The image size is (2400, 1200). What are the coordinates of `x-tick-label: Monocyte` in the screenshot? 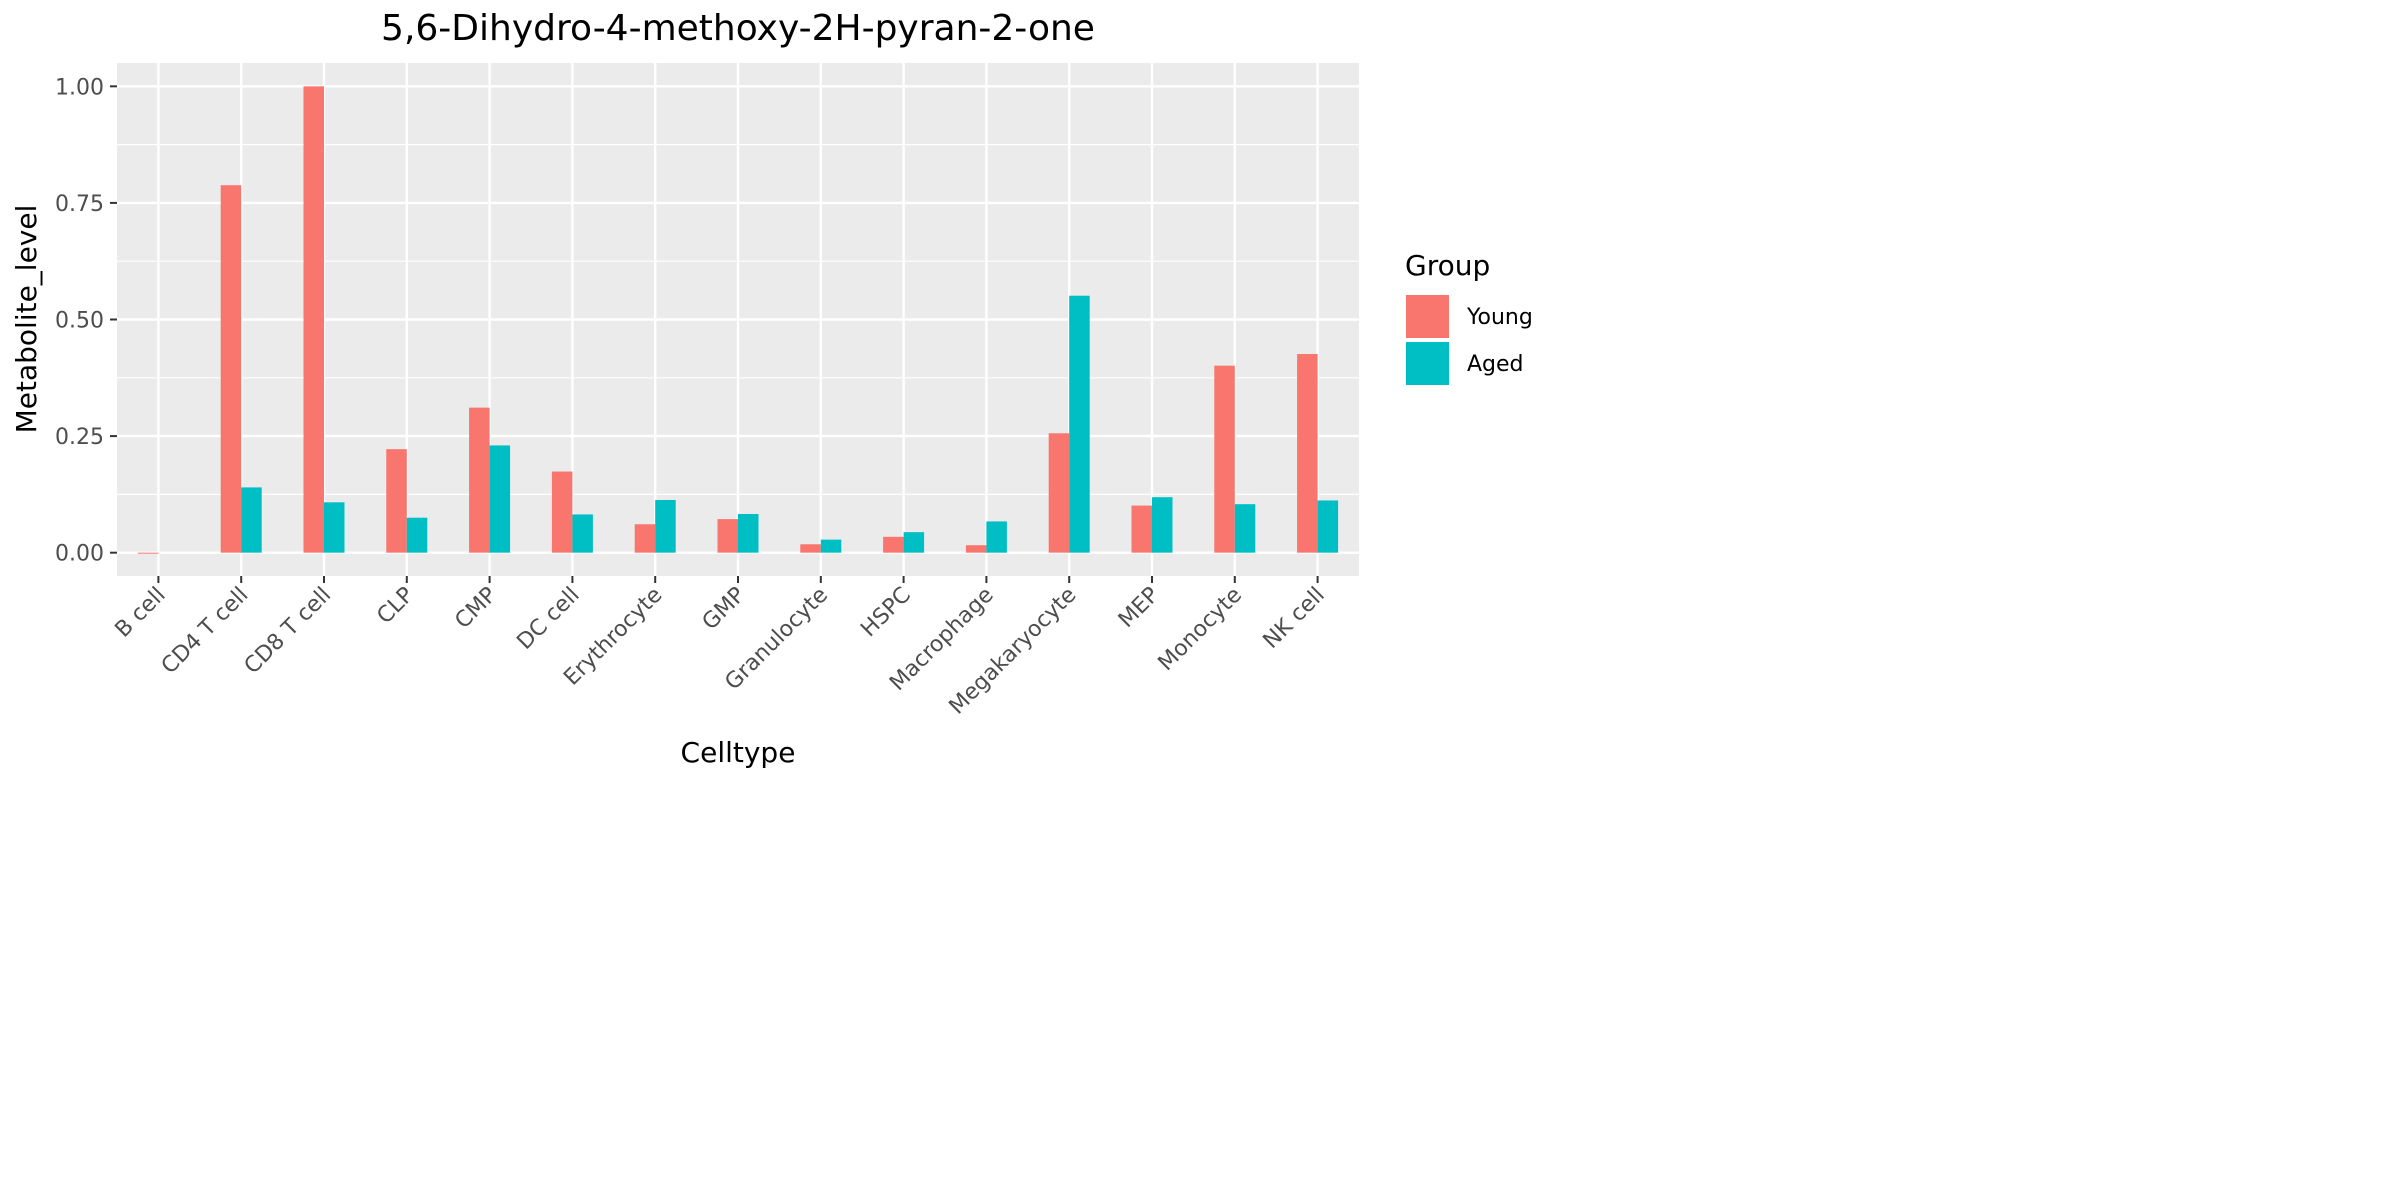 It's located at (1200, 629).